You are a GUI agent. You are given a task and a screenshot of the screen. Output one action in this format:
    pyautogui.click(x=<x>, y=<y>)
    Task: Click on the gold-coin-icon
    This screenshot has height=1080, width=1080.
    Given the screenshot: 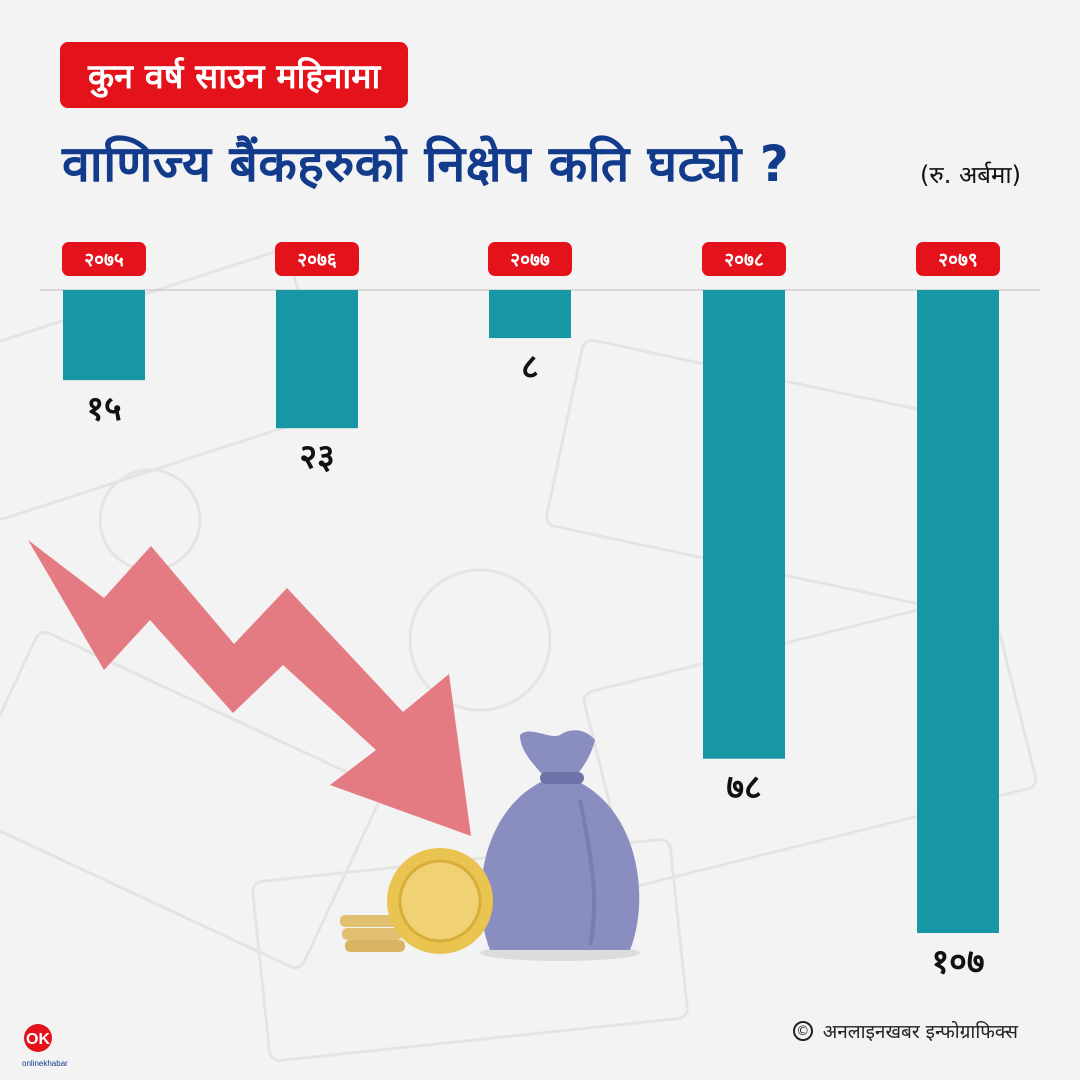 What is the action you would take?
    pyautogui.click(x=416, y=901)
    